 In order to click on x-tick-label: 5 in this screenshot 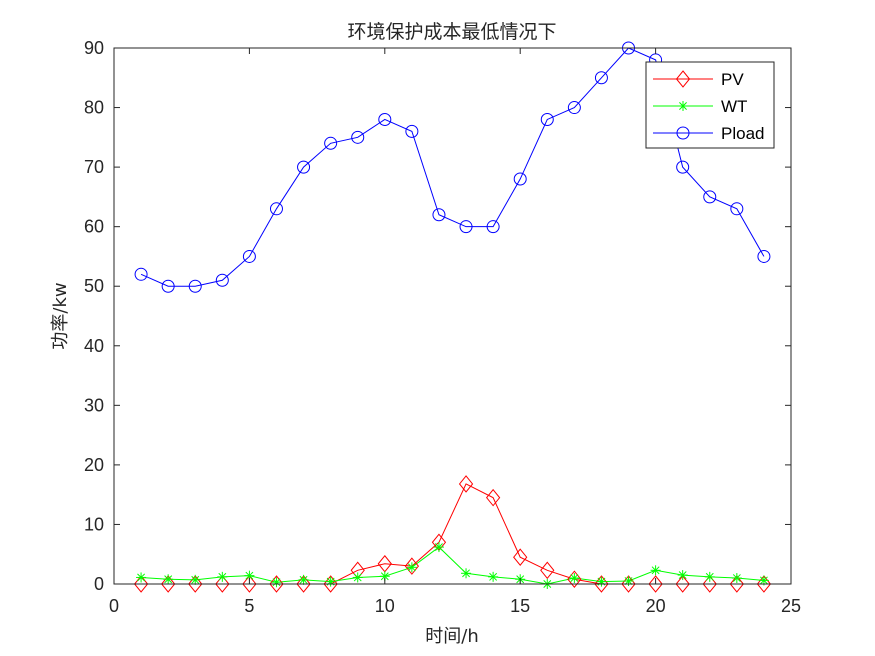, I will do `click(249, 606)`.